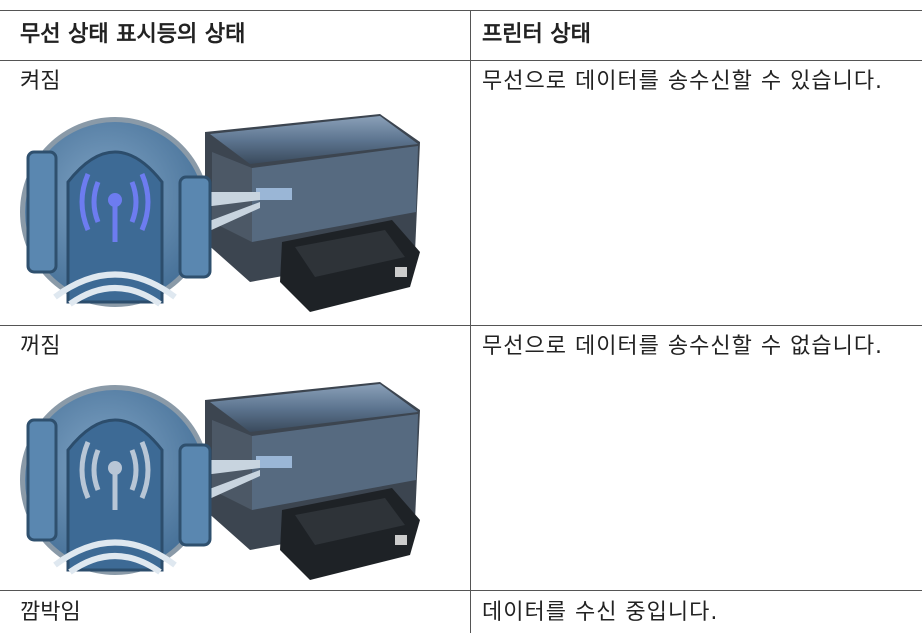 The width and height of the screenshot is (922, 633). What do you see at coordinates (133, 34) in the screenshot?
I see `header-cell: 무선 상태 표시등의 상태` at bounding box center [133, 34].